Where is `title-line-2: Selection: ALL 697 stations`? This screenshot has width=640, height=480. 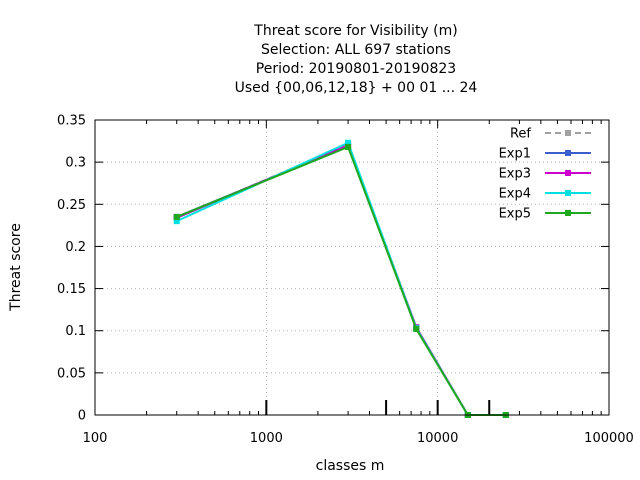
title-line-2: Selection: ALL 697 stations is located at coordinates (356, 50).